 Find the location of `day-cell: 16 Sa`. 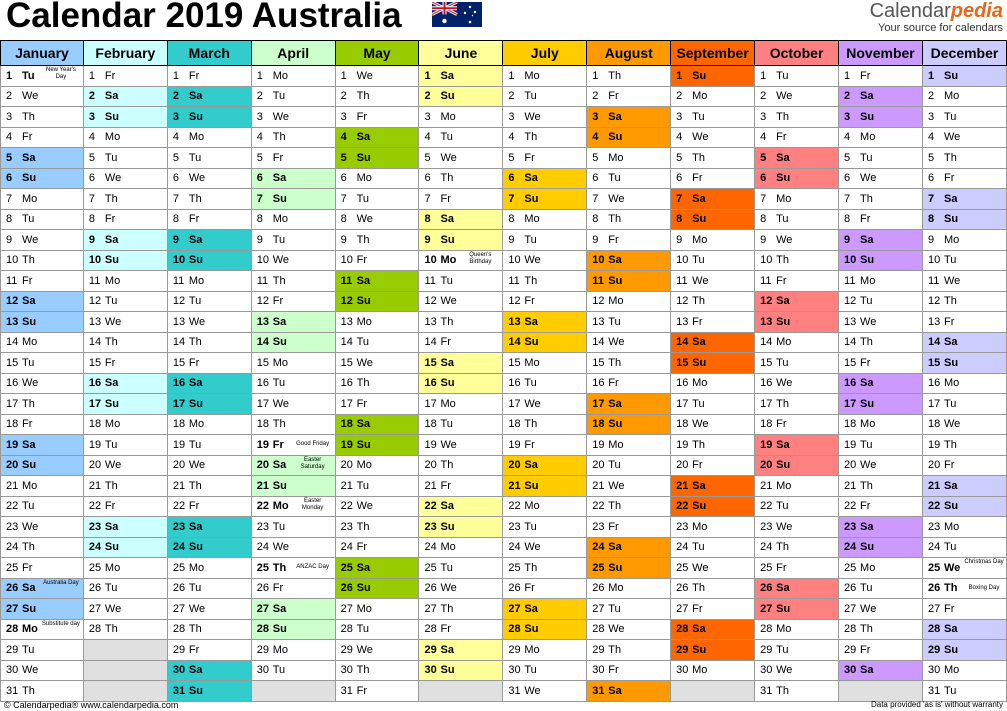

day-cell: 16 Sa is located at coordinates (880, 383).